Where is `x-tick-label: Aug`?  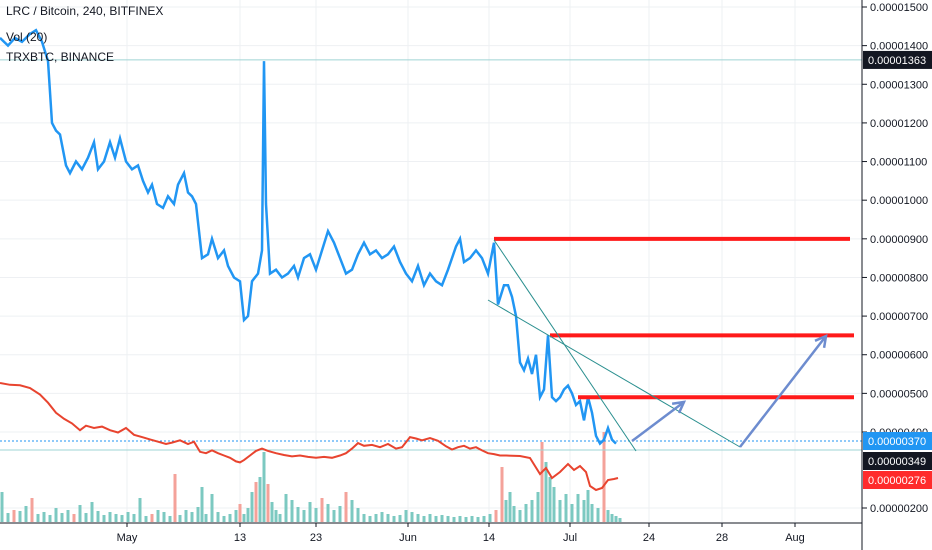
x-tick-label: Aug is located at coordinates (795, 538).